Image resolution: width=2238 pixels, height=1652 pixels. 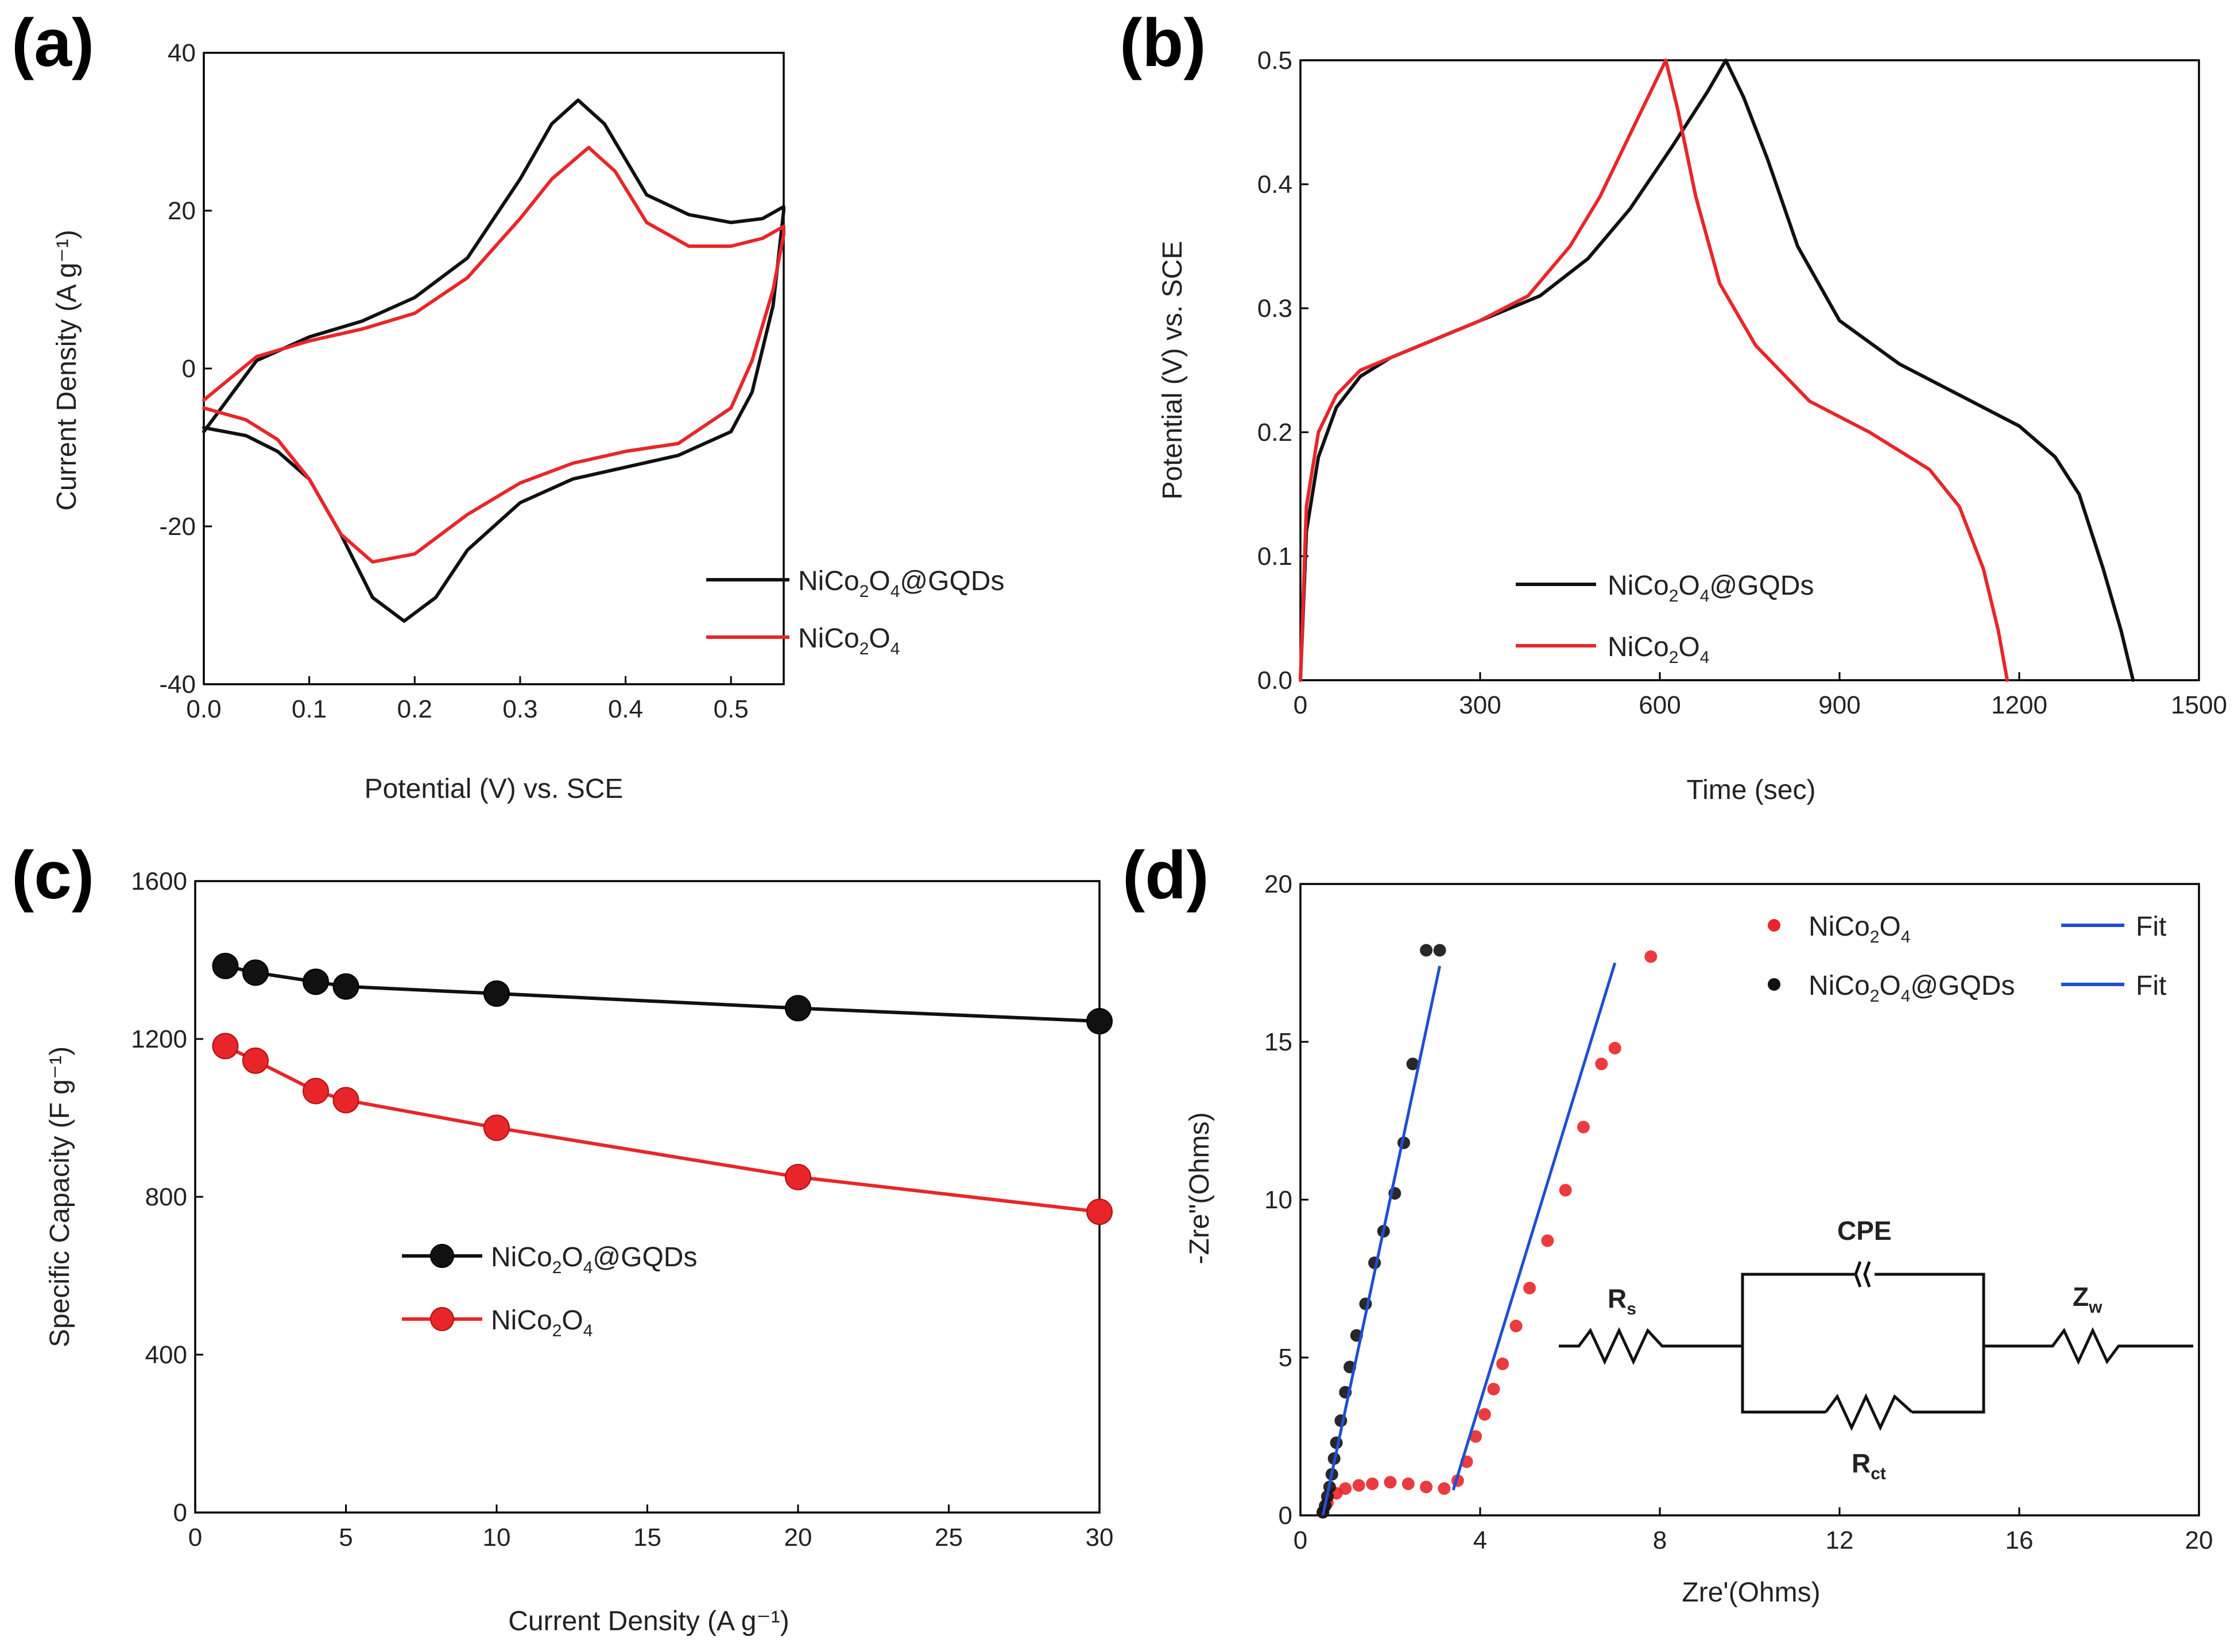 I want to click on y-tick-label: 5, so click(x=1285, y=1358).